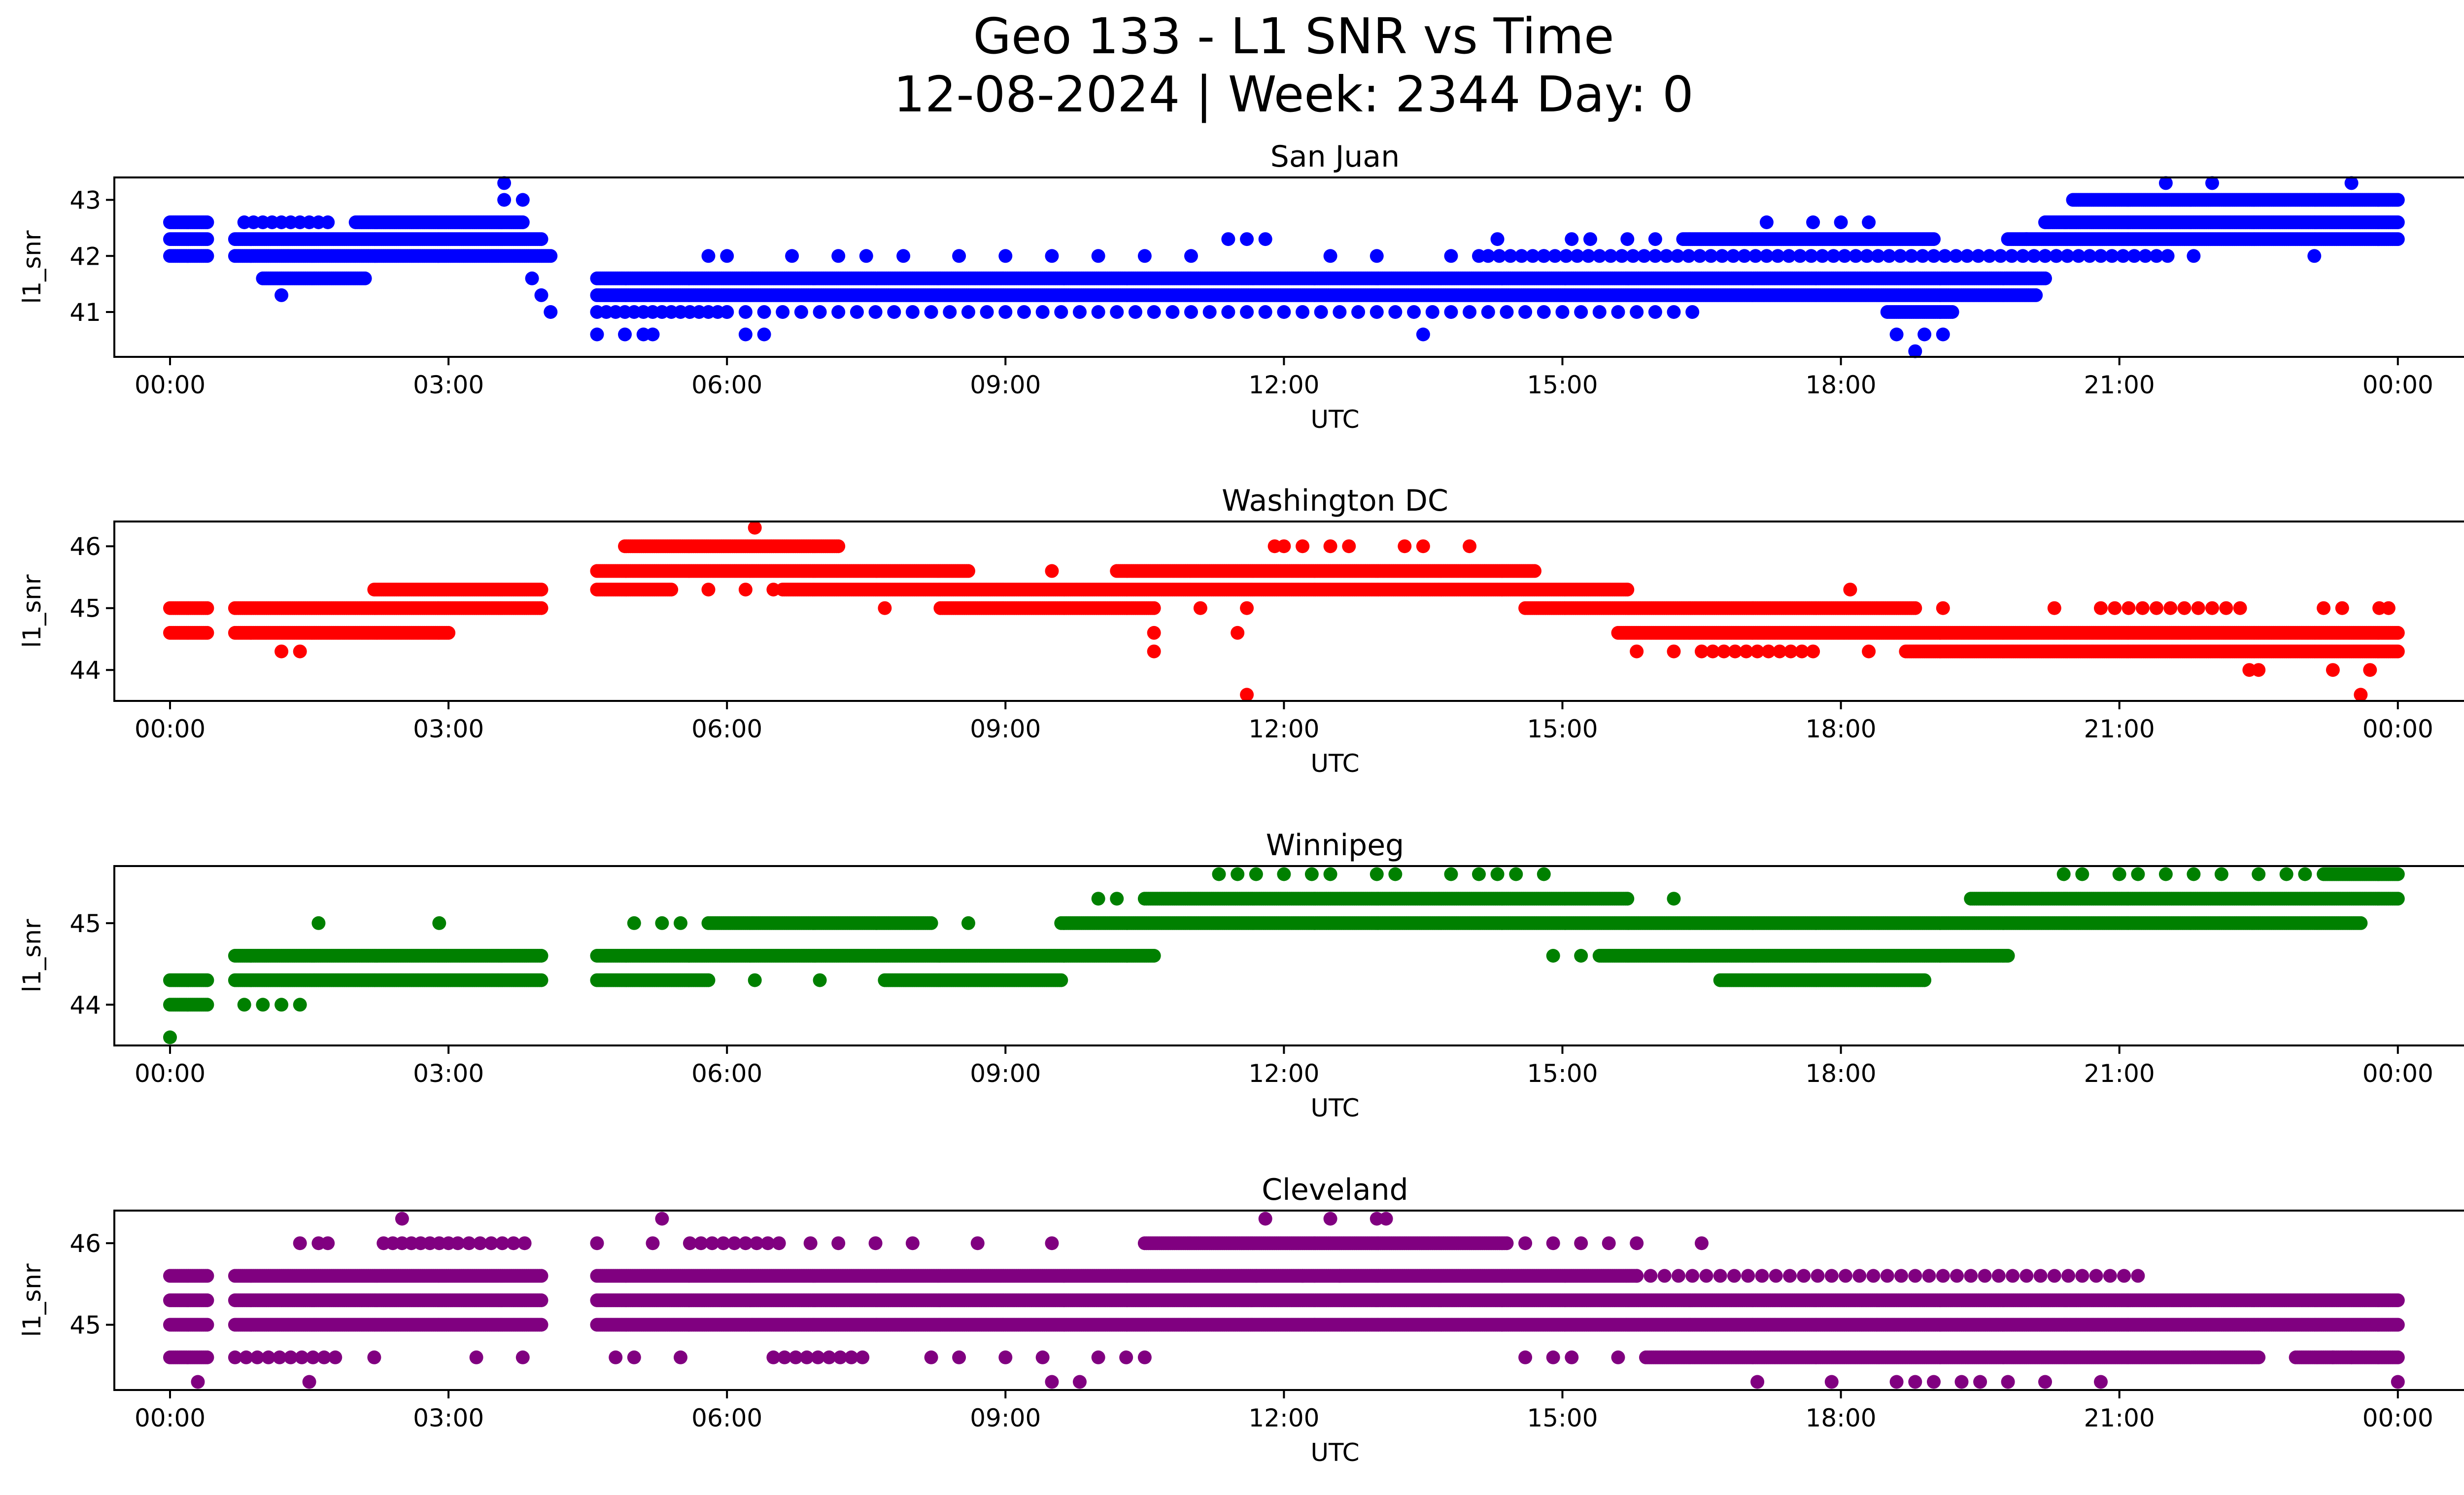 This screenshot has width=2464, height=1495. I want to click on panel-san-juan-plot-area, so click(1289, 267).